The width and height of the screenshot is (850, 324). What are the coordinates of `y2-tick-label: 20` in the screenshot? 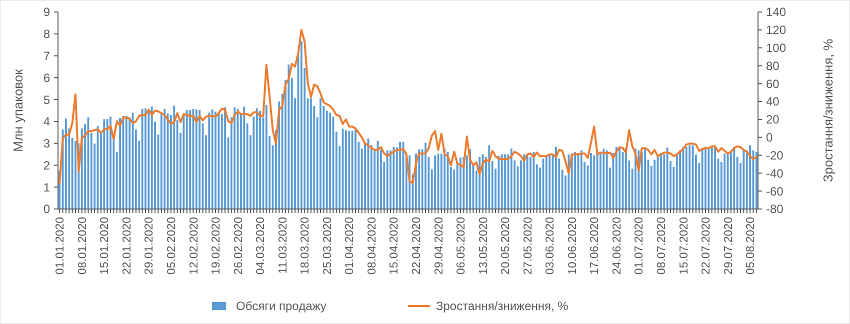 It's located at (773, 119).